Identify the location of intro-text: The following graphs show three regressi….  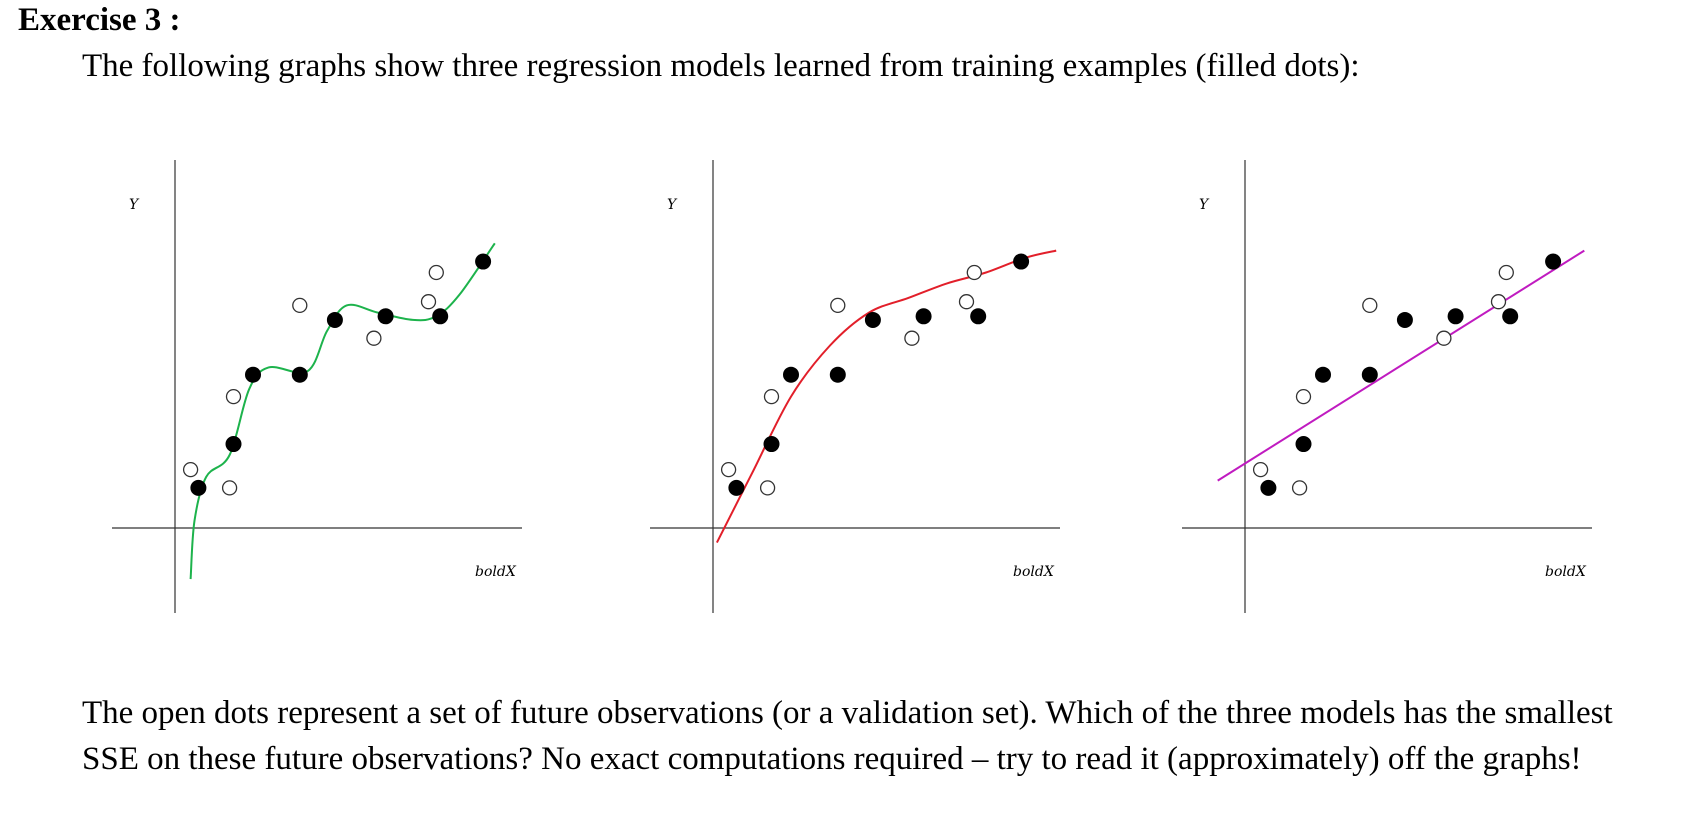
(721, 66).